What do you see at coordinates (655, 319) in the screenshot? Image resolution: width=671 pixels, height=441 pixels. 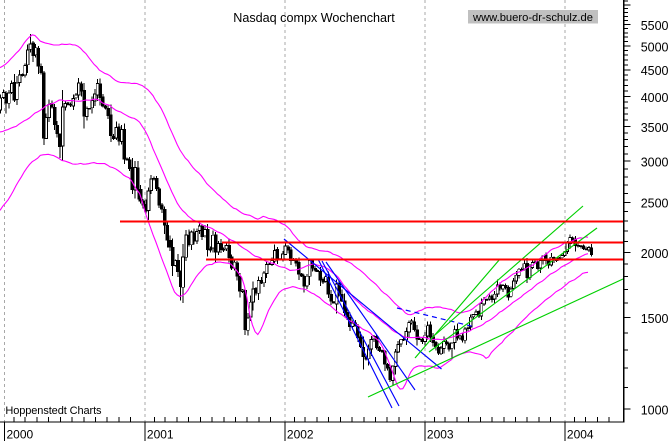 I see `svg-text: 1500` at bounding box center [655, 319].